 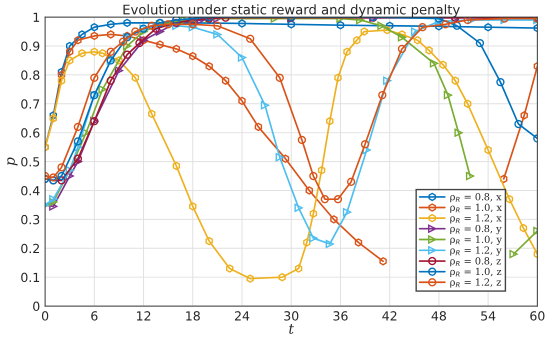 I want to click on y-tick-label: 1, so click(x=37, y=17).